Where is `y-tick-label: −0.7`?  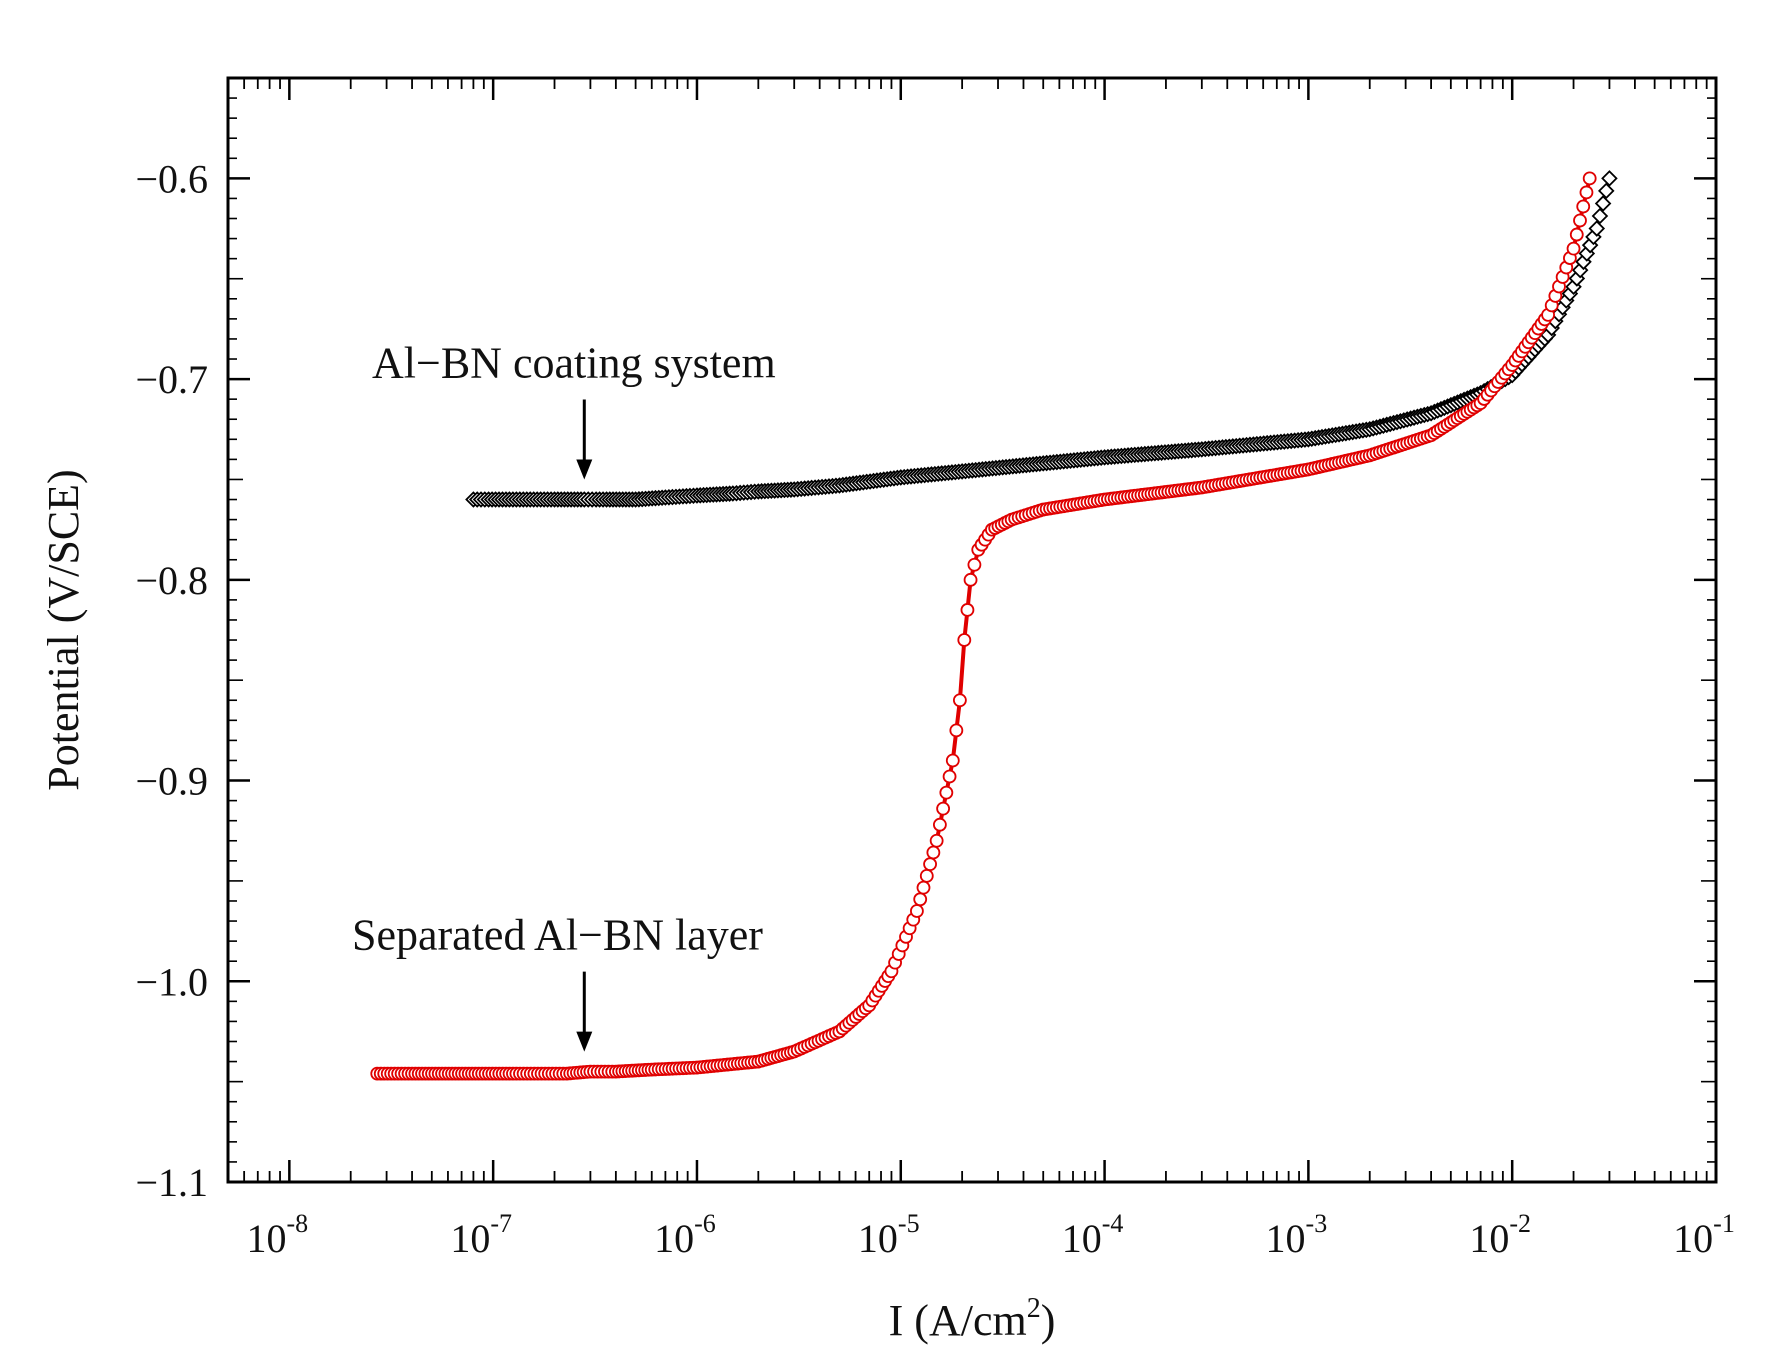
y-tick-label: −0.7 is located at coordinates (171, 379).